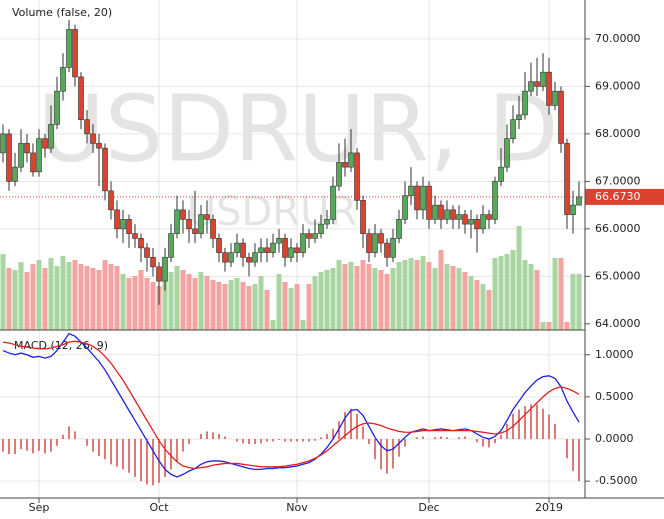 Image resolution: width=664 pixels, height=519 pixels. What do you see at coordinates (428, 507) in the screenshot?
I see `x-tick-label: Dec` at bounding box center [428, 507].